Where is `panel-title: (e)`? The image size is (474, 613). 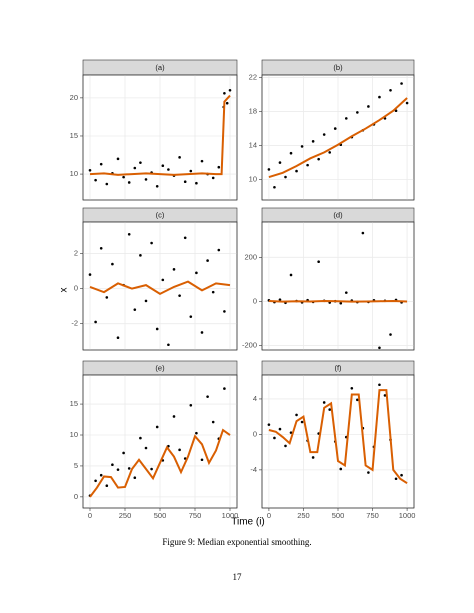
panel-title: (e) is located at coordinates (160, 367).